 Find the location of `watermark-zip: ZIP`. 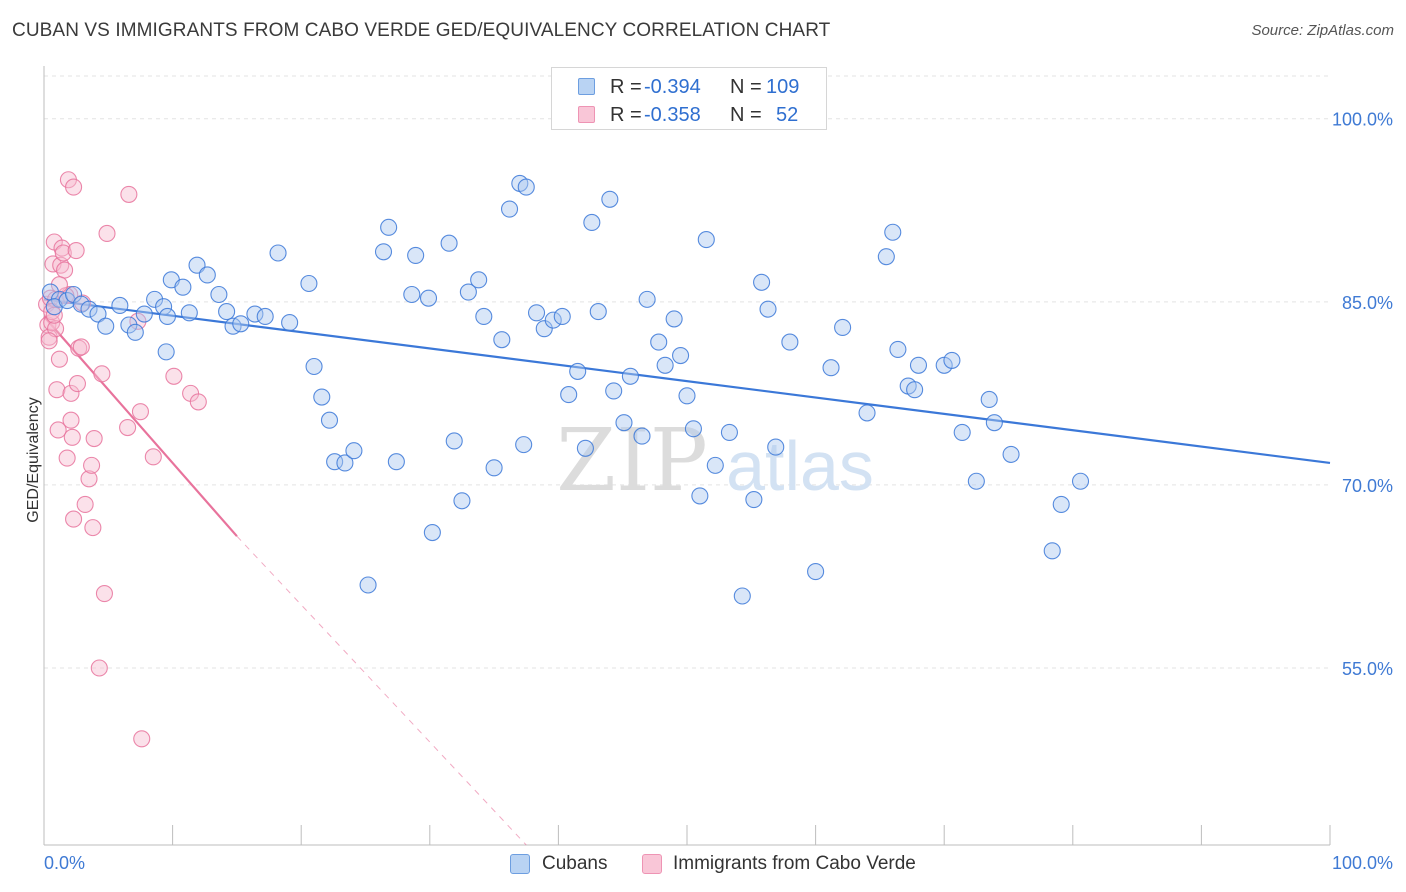

watermark-zip: ZIP is located at coordinates (632, 461).